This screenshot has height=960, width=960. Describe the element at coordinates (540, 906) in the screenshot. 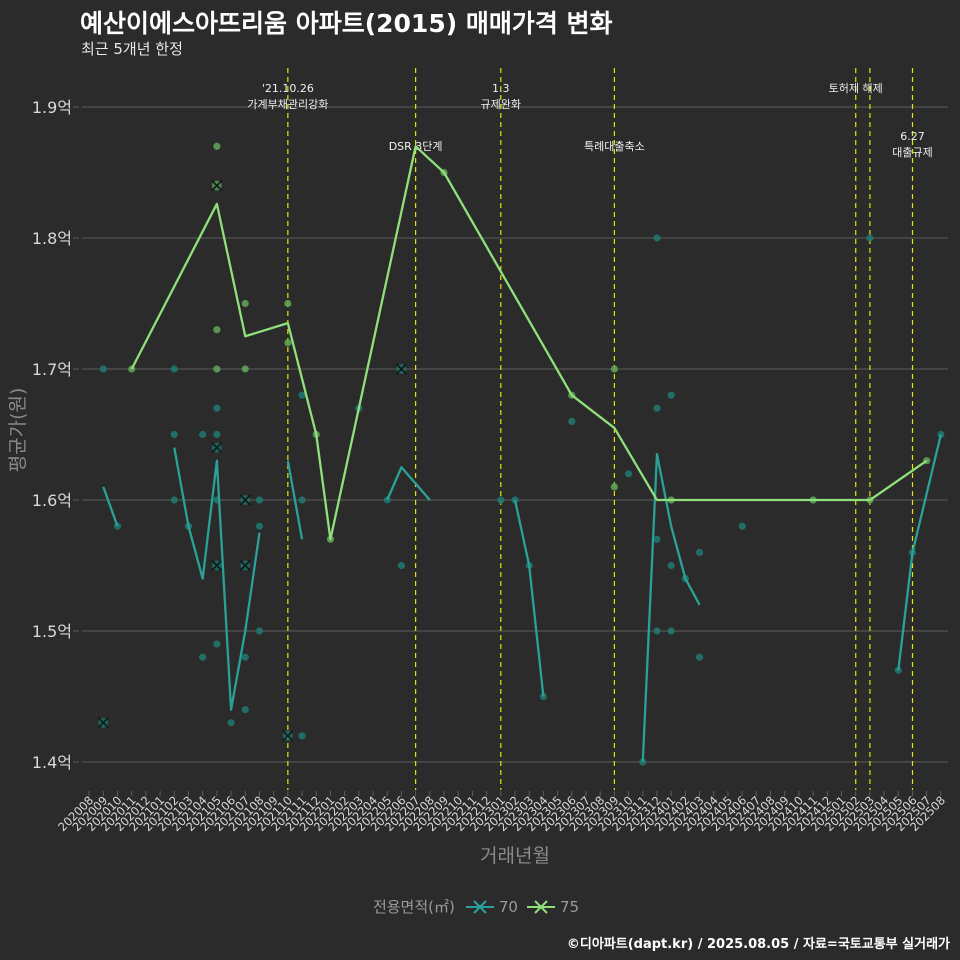

I see `legend-key-75-icon` at that location.